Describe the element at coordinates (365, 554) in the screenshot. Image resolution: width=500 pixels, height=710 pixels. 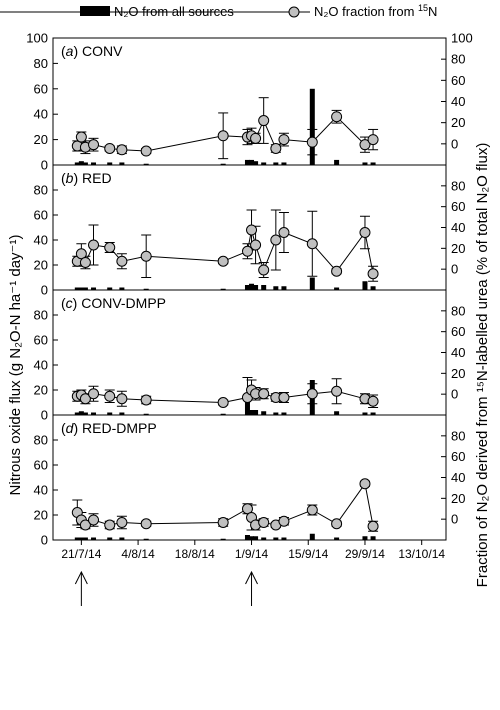
I see `x-tick-label: 29/9/14` at that location.